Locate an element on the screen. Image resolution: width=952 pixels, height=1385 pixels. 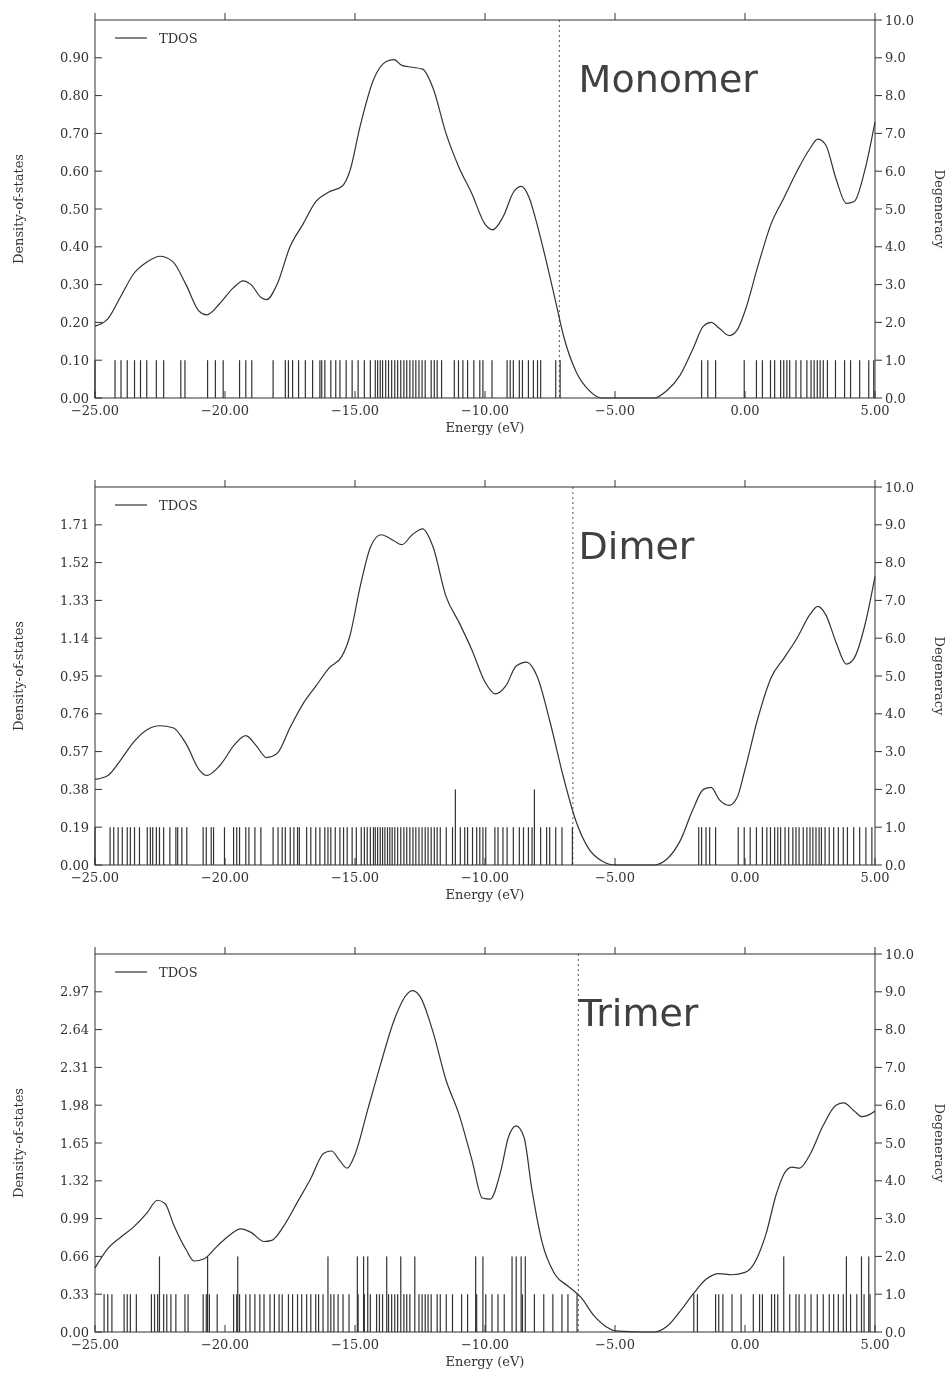
y-tick-label: 2.64 is located at coordinates (74, 1030).